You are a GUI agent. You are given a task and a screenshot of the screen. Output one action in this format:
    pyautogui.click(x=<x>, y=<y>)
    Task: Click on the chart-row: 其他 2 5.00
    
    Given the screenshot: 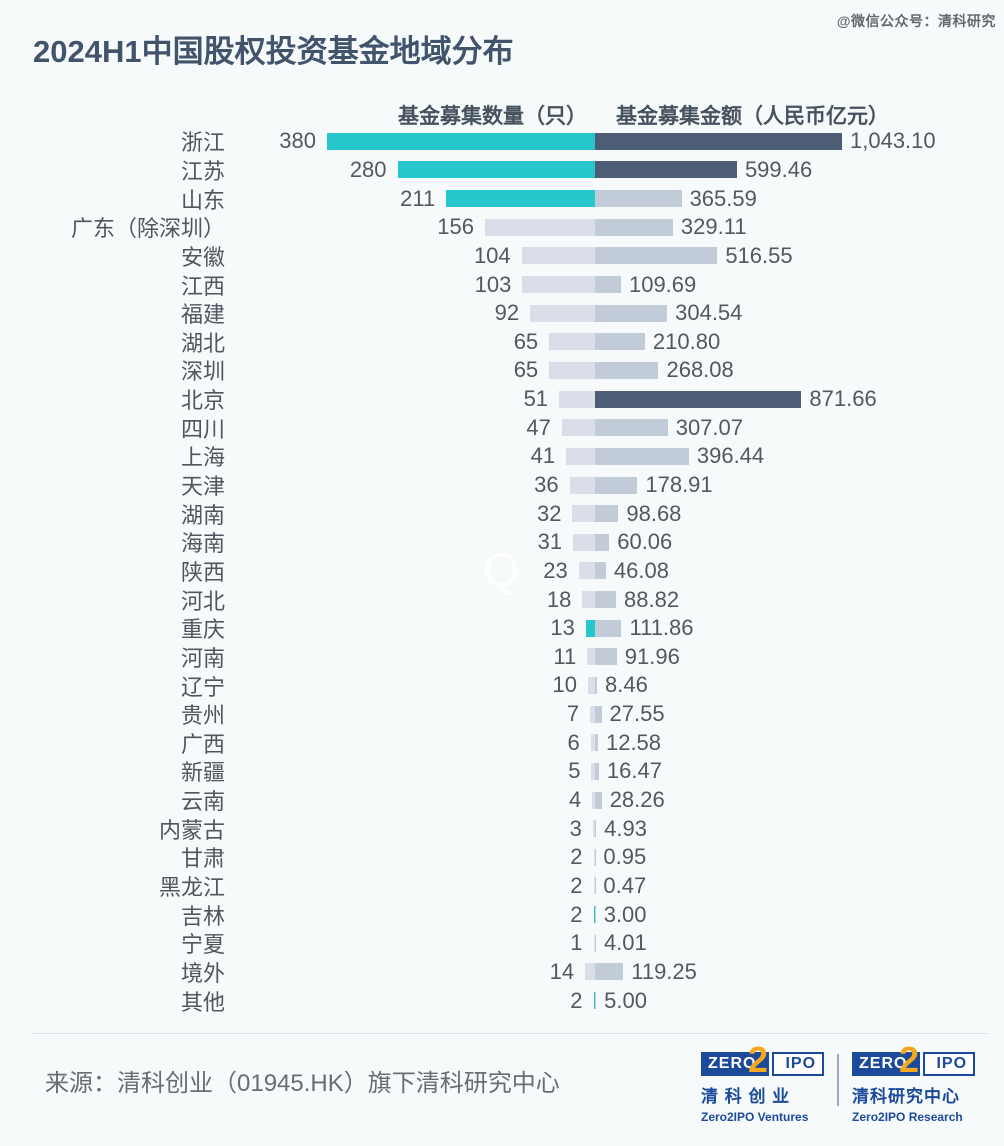 What is the action you would take?
    pyautogui.click(x=502, y=1000)
    